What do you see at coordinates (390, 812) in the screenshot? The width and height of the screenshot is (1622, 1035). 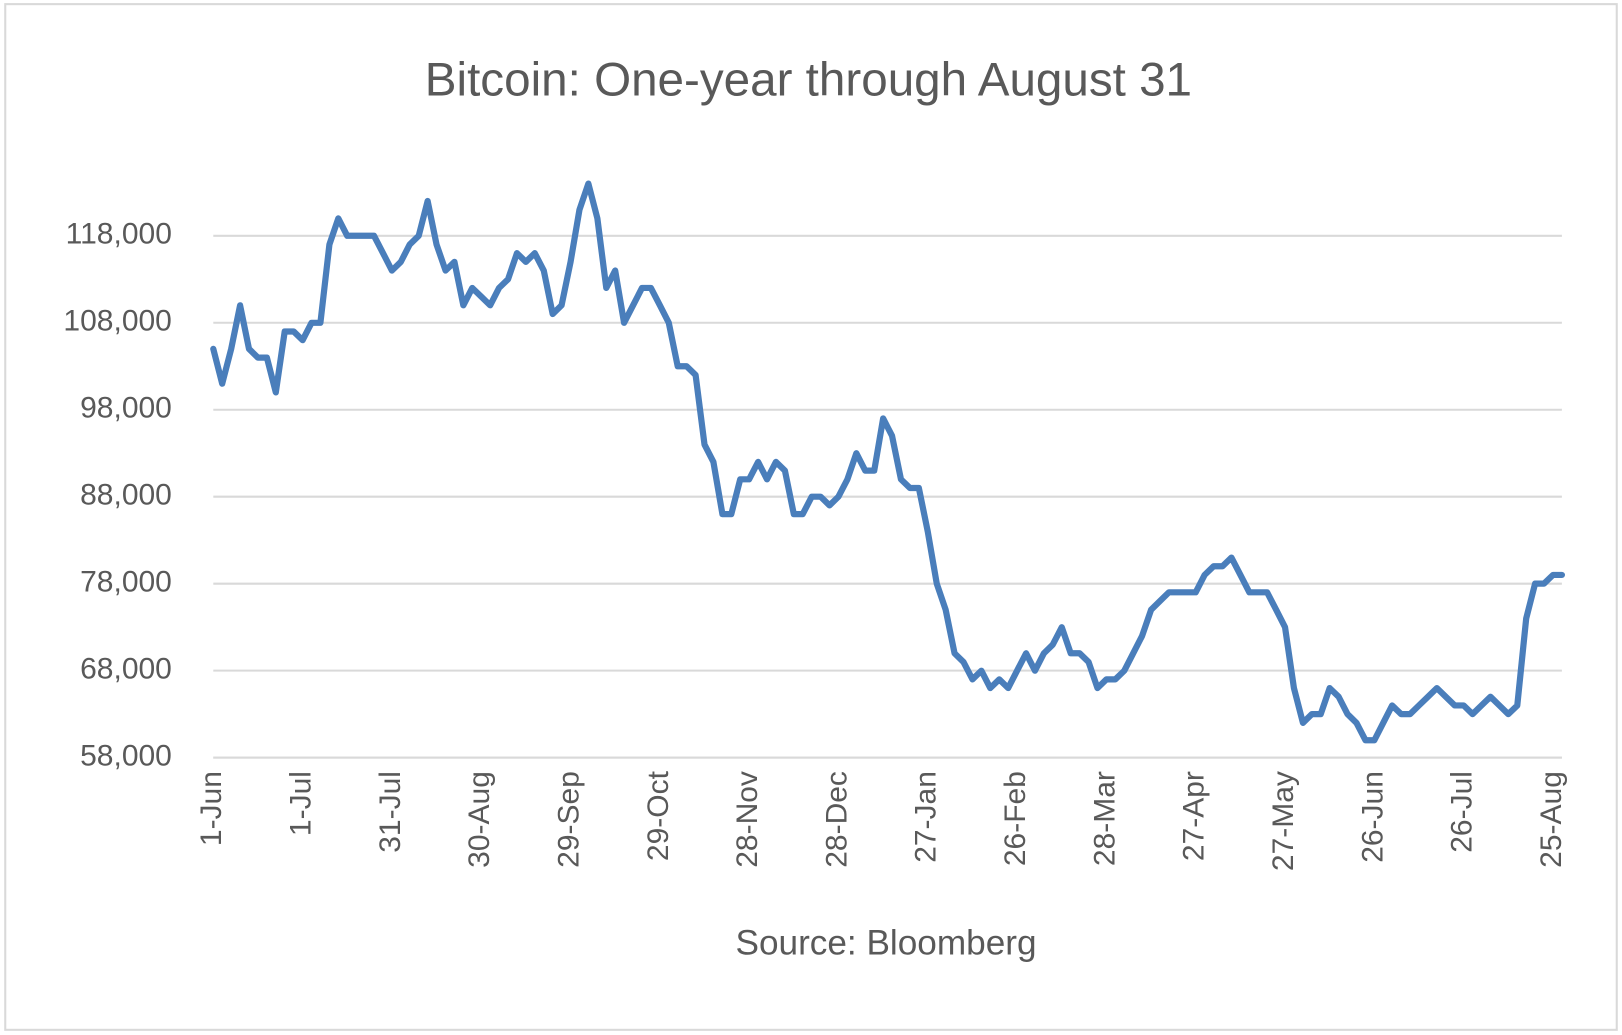 I see `x-tick-label: 31-Jul` at bounding box center [390, 812].